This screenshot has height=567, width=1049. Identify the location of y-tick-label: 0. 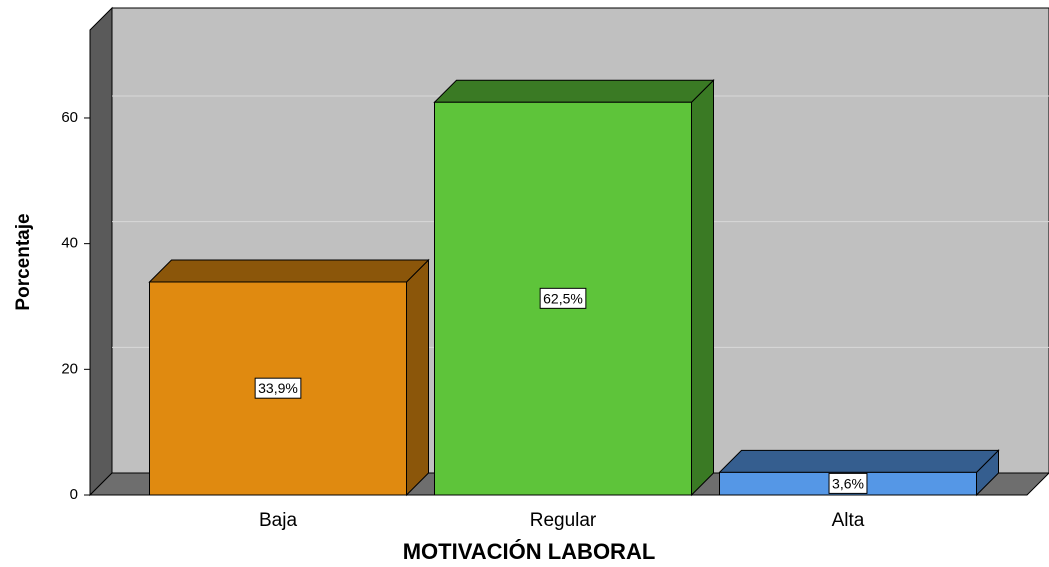
(74, 494).